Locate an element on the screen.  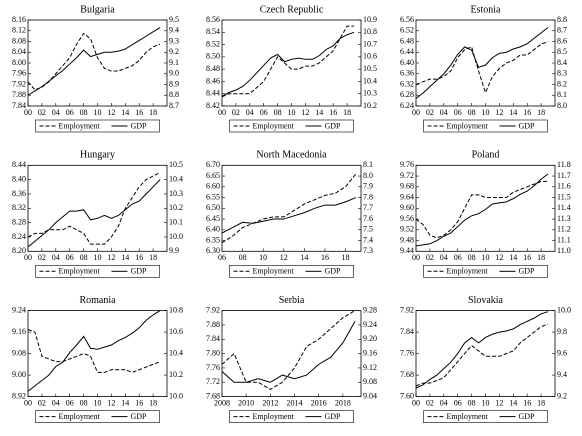
y-tick-label: 9.64 is located at coordinates (407, 196).